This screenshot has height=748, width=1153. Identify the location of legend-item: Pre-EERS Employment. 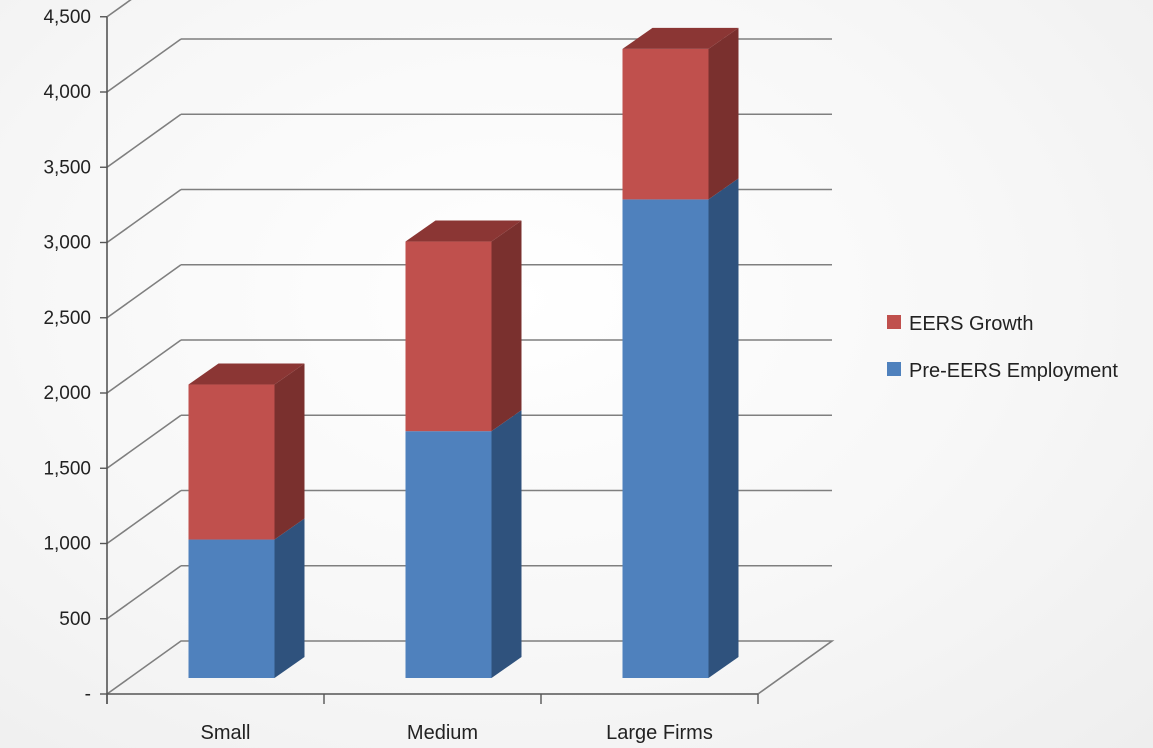
(1002, 371).